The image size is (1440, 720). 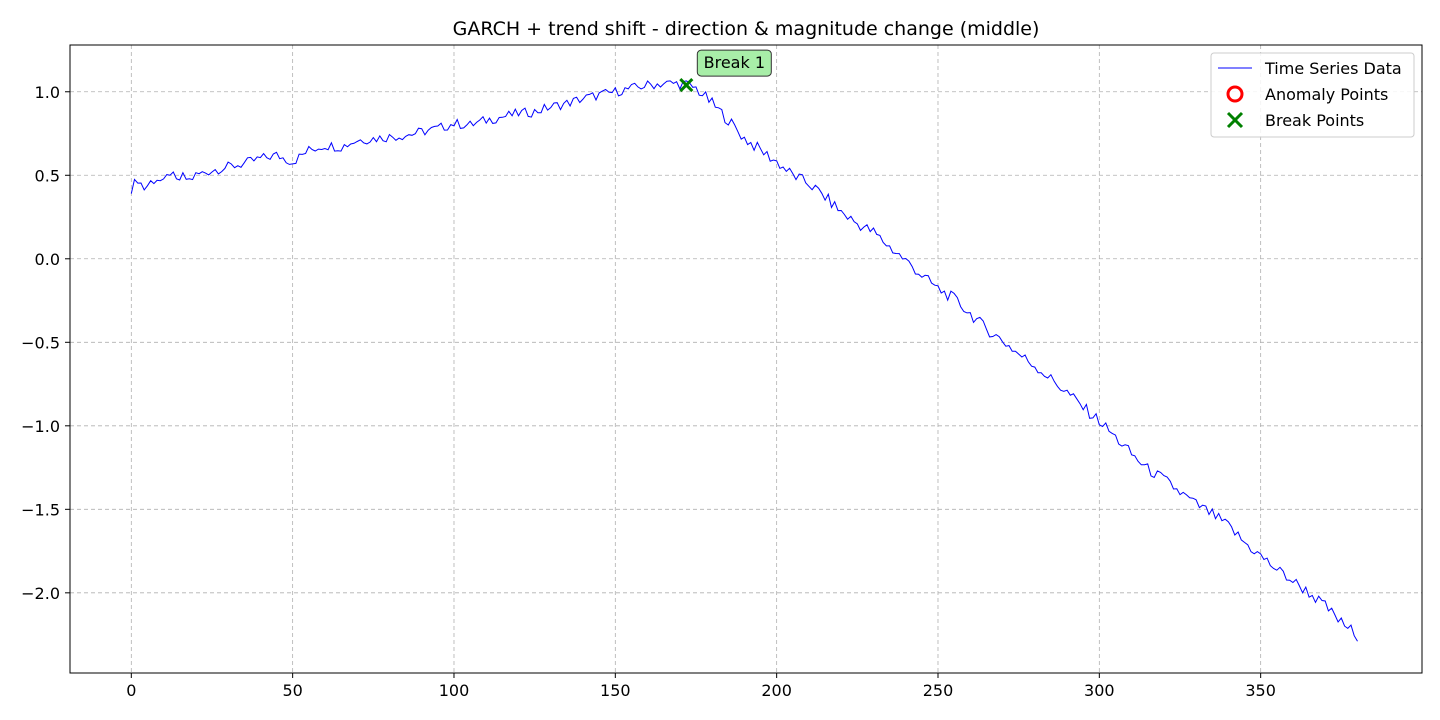 What do you see at coordinates (1333, 68) in the screenshot?
I see `legend-label: Time Series Data` at bounding box center [1333, 68].